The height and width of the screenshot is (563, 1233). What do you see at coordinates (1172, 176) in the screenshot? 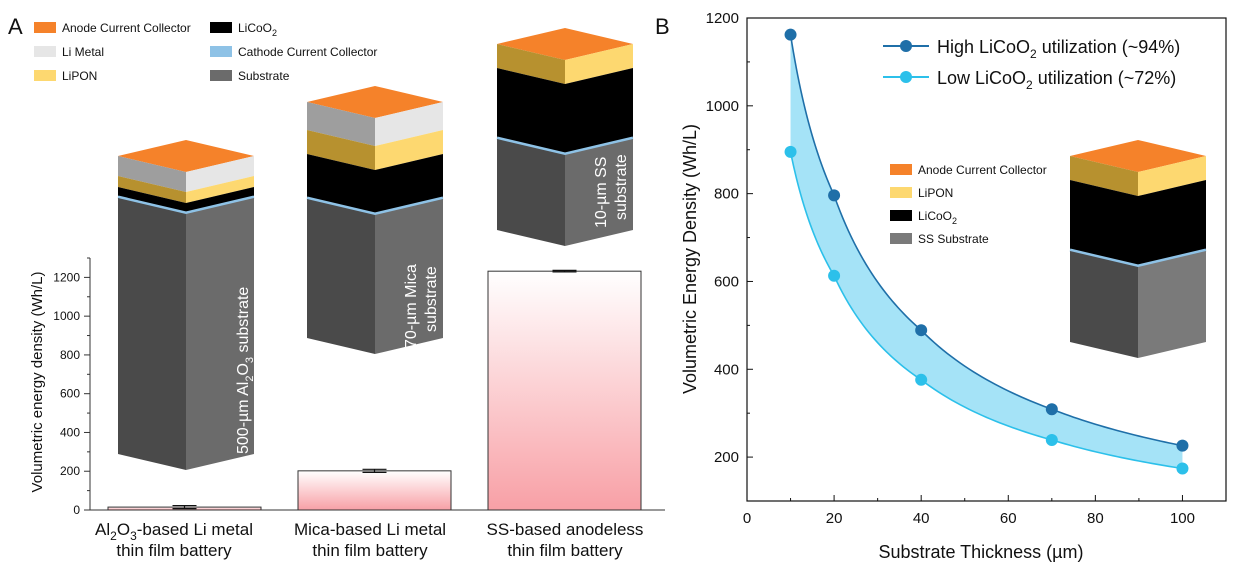
I see `stack-b-lipon-right` at bounding box center [1172, 176].